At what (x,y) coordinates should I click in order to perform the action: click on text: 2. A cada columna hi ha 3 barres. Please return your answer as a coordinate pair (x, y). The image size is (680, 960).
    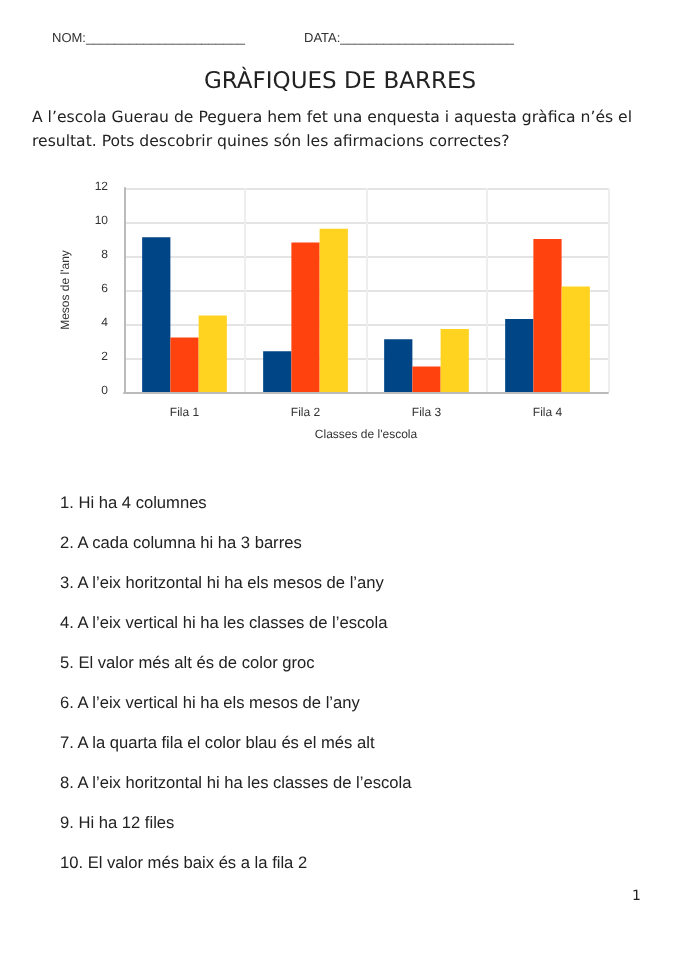
    Looking at the image, I should click on (182, 544).